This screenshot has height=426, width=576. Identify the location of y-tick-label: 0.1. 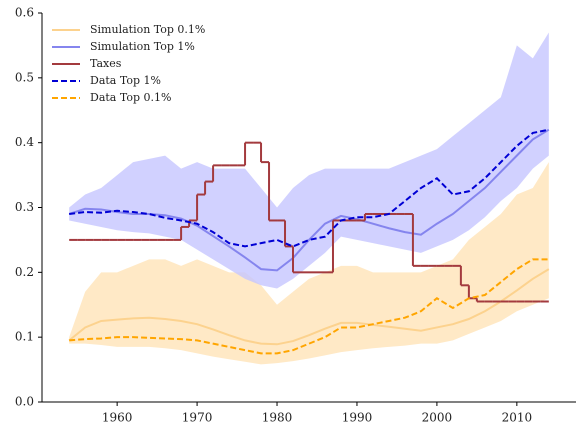
(24, 337).